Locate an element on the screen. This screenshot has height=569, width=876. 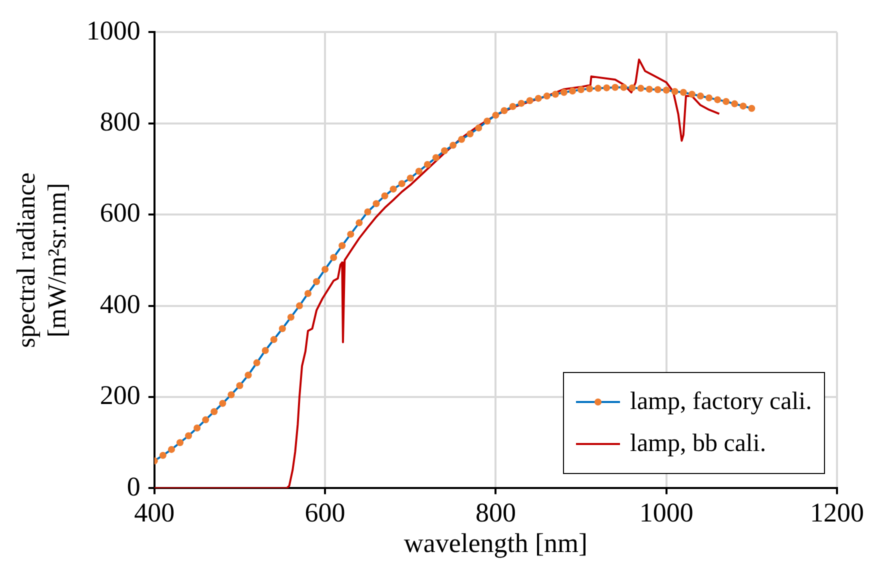
y-axis-title: spectral radiance [mW/m²sr.nm] is located at coordinates (41, 260).